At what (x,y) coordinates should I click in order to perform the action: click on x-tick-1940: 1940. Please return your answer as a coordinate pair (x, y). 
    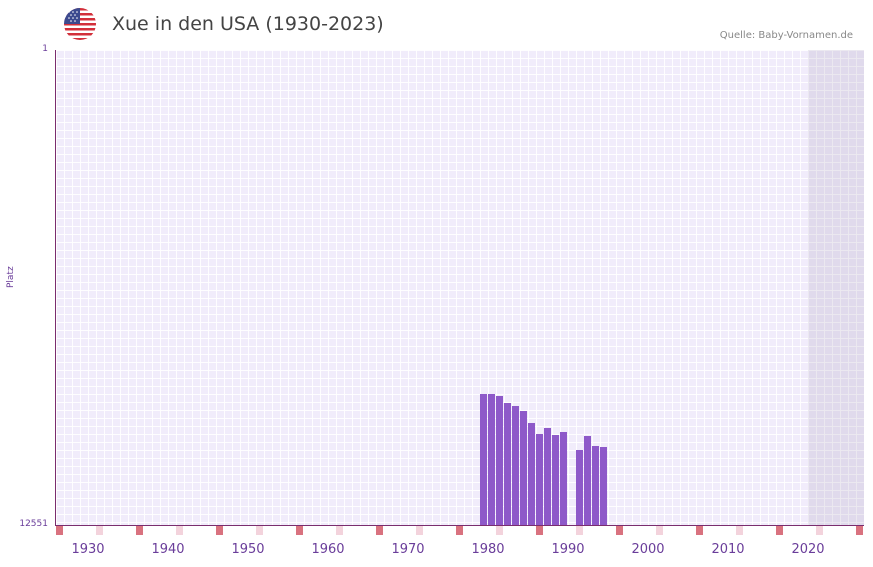
    Looking at the image, I should click on (168, 549).